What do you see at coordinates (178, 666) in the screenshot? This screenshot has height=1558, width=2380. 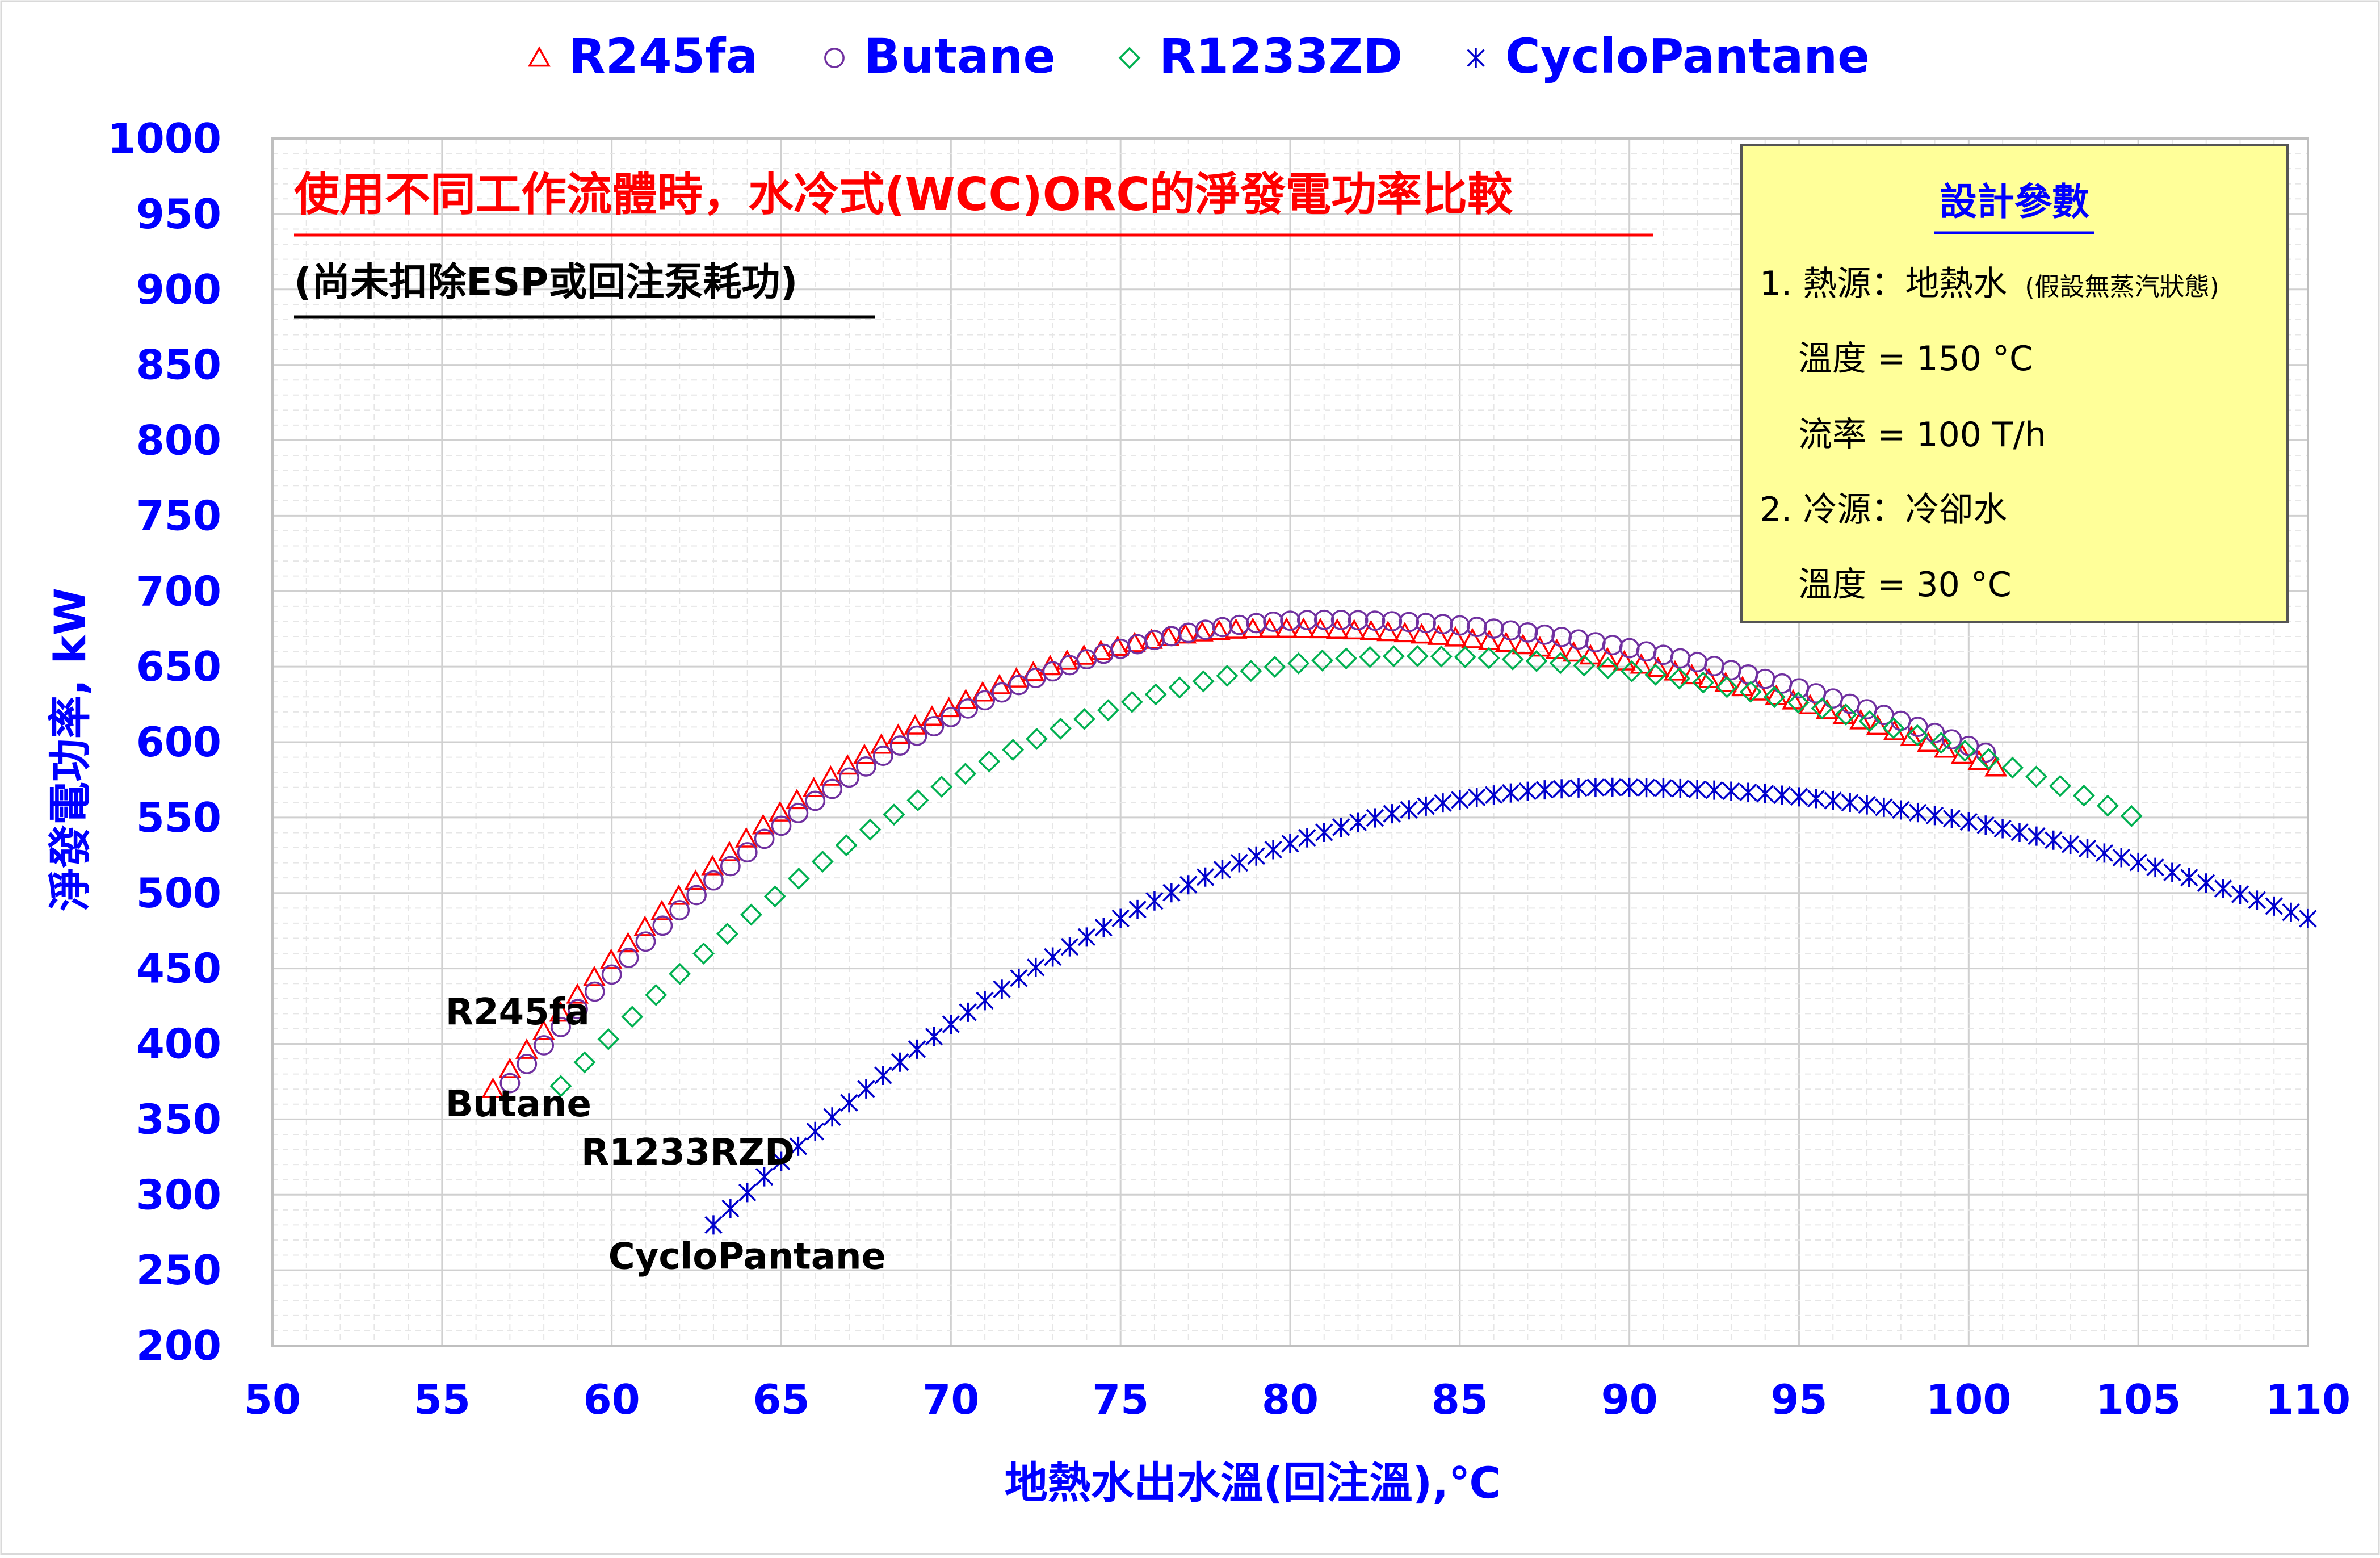 I see `y-tick-label: 650` at bounding box center [178, 666].